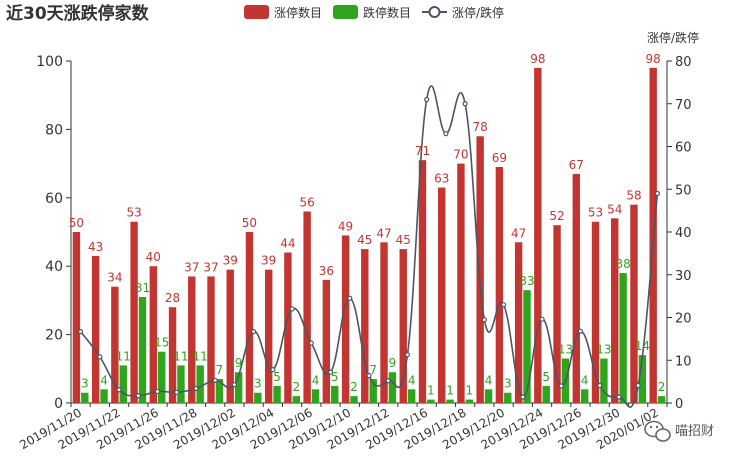 The height and width of the screenshot is (463, 750). Describe the element at coordinates (161, 343) in the screenshot. I see `data-label-limit-down: 15` at that location.